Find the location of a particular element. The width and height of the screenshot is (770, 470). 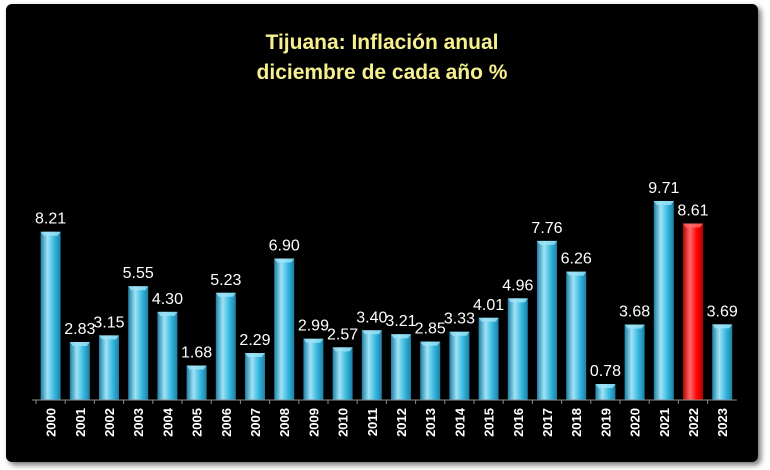

chart-title: Tijuana: Inflación anual is located at coordinates (382, 42).